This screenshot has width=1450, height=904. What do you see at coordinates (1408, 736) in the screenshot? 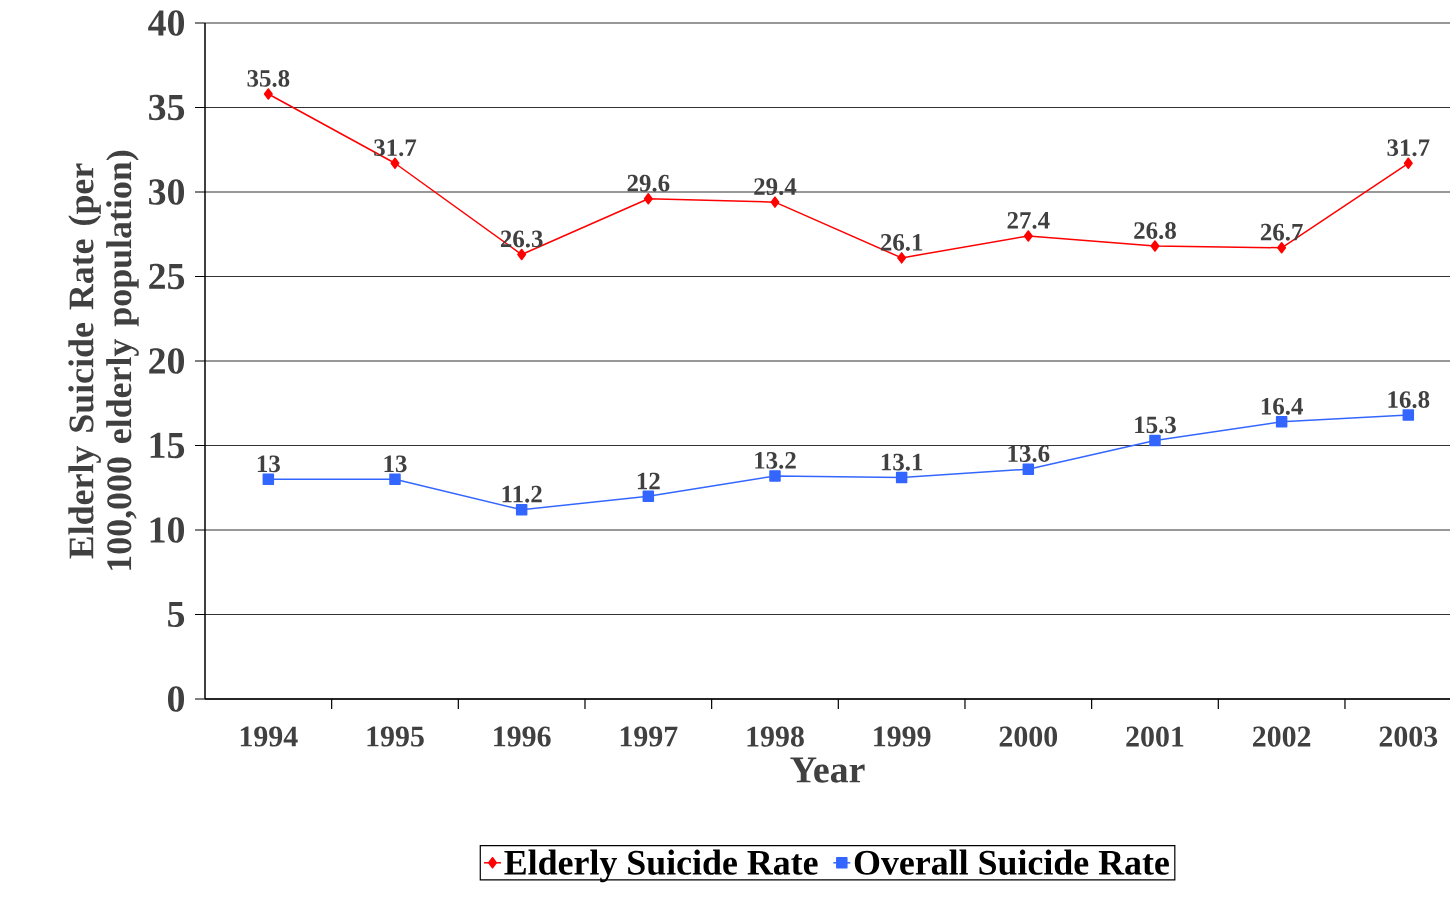
I see `x-tick-label: 2003` at bounding box center [1408, 736].